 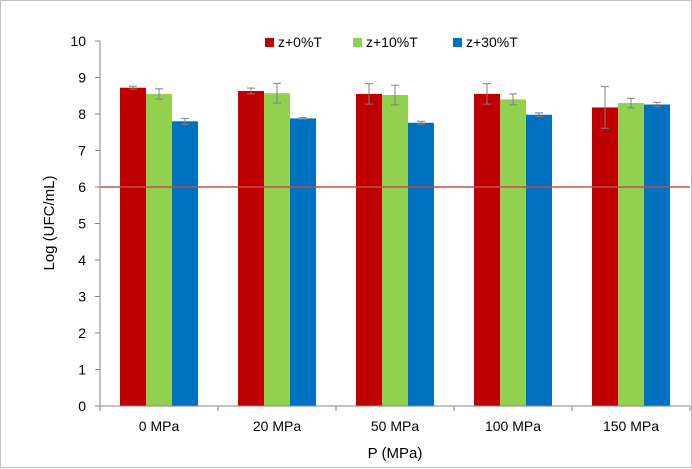 I want to click on bar-z+30%T-100 MPa, so click(x=539, y=260).